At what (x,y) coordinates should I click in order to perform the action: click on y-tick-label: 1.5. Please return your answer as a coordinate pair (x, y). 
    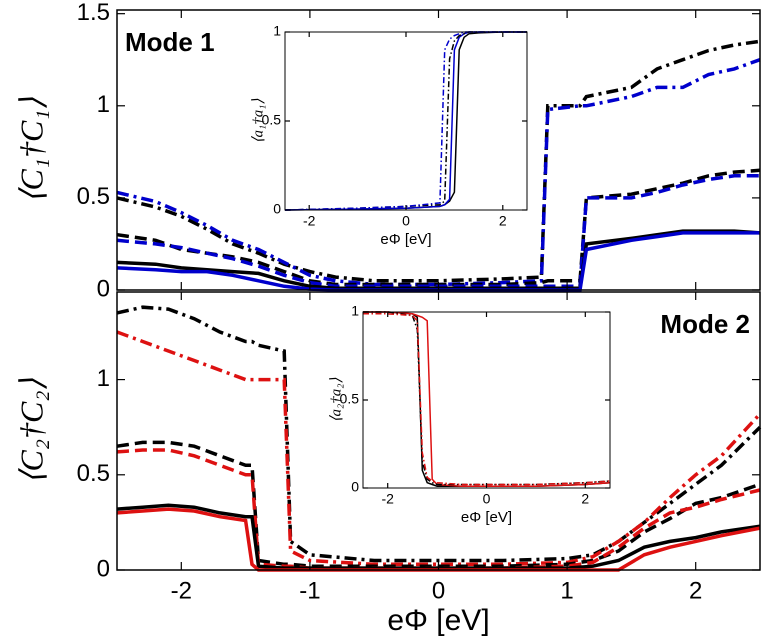
    Looking at the image, I should click on (93, 13).